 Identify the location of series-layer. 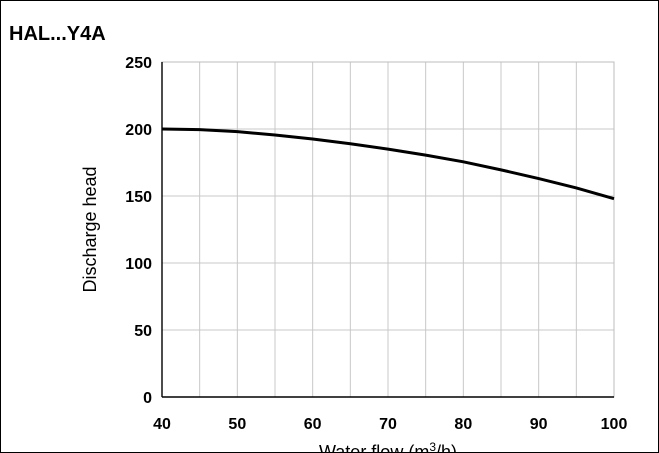
(388, 164).